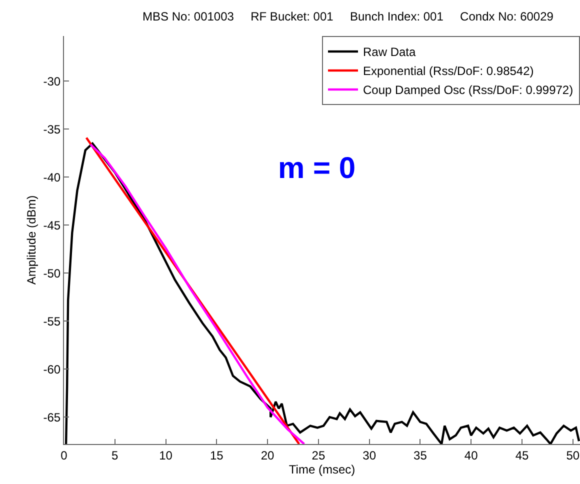 The height and width of the screenshot is (484, 580). What do you see at coordinates (389, 52) in the screenshot?
I see `legend-label: Raw Data` at bounding box center [389, 52].